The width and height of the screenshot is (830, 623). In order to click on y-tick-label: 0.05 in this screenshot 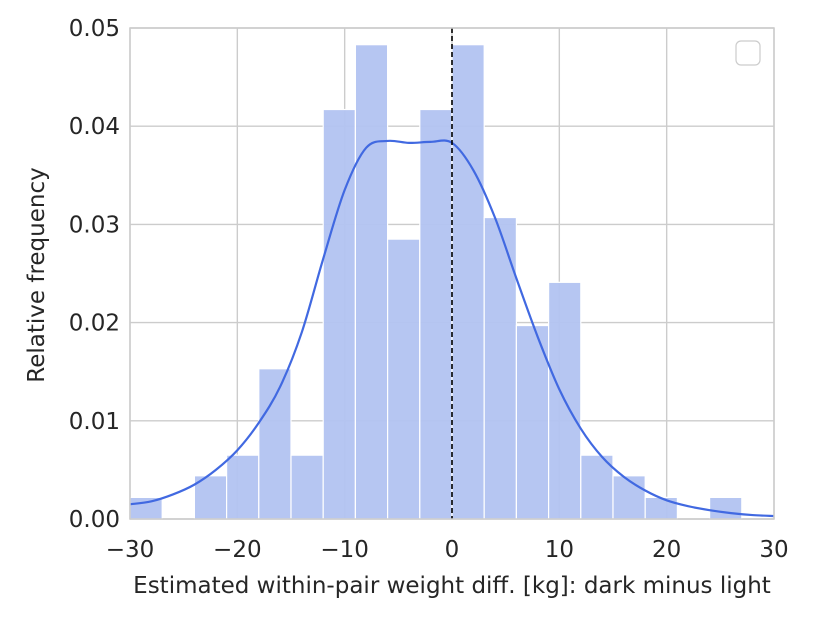, I will do `click(94, 29)`.